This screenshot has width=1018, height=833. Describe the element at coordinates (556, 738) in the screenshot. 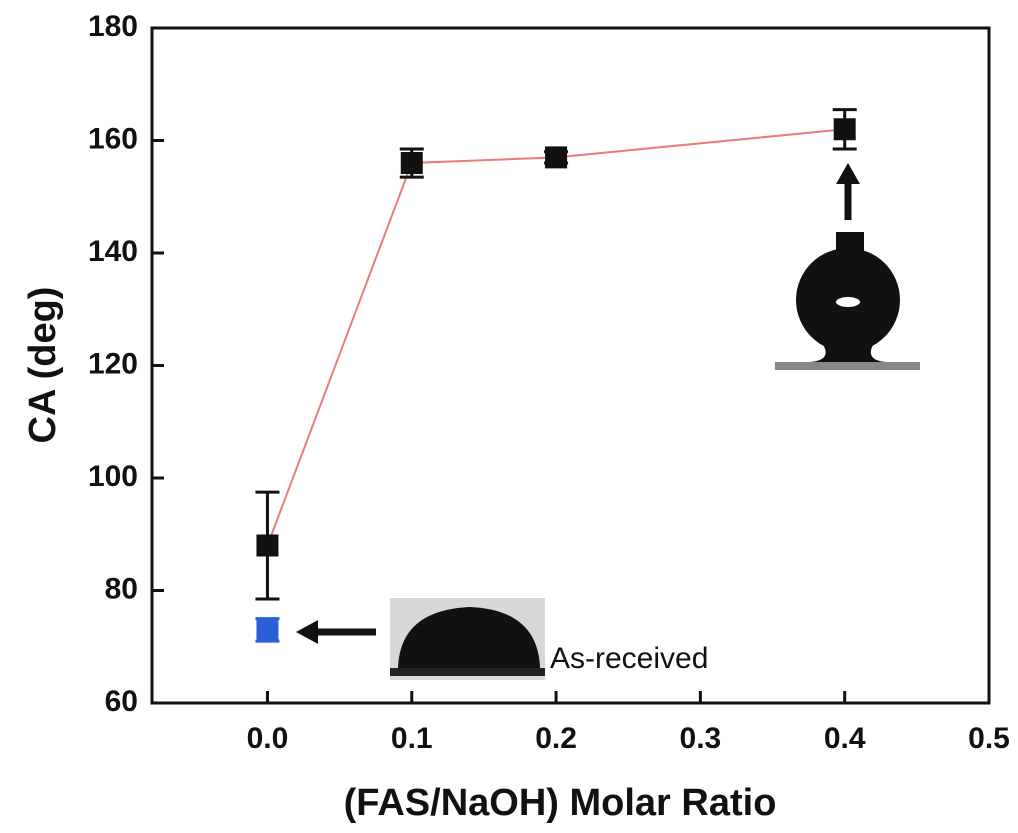

I see `x-tick-label: 0.2` at that location.